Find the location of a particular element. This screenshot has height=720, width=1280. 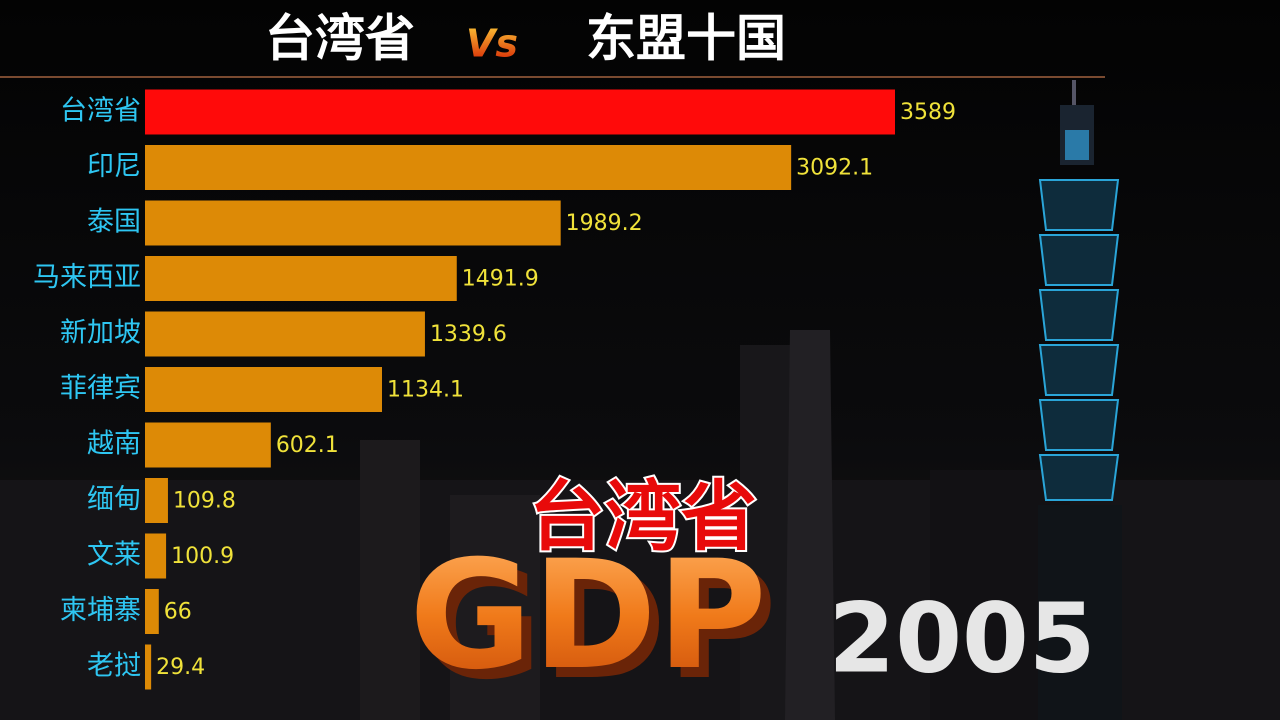

category-label: 台湾省 is located at coordinates (100, 111).